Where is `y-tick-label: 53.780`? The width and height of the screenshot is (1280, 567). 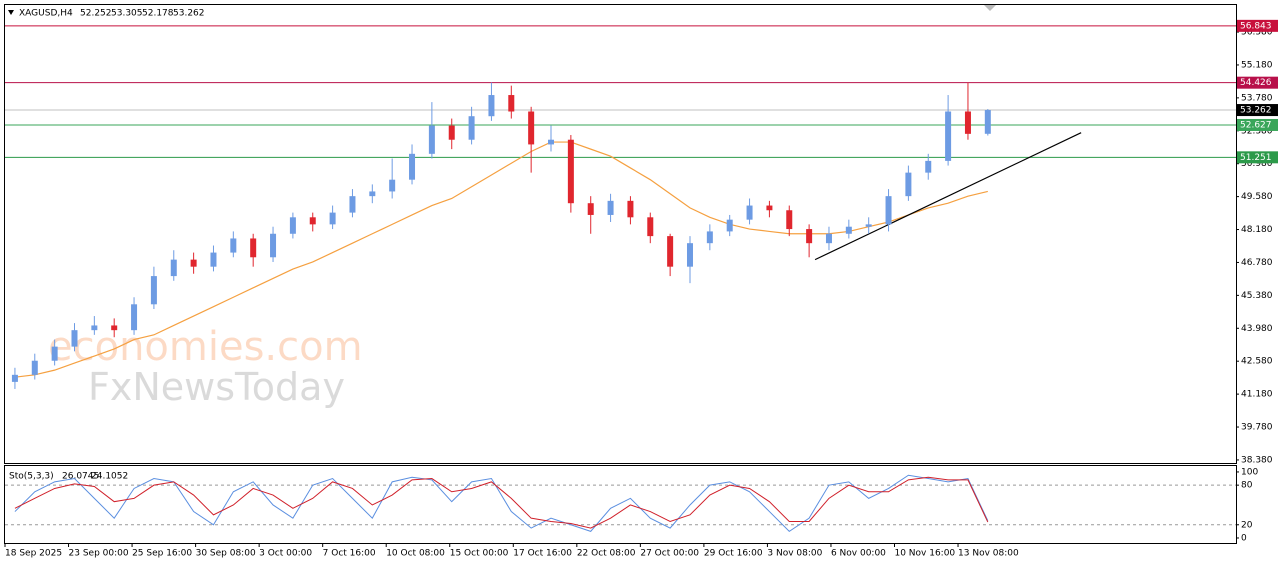 y-tick-label: 53.780 is located at coordinates (1257, 98).